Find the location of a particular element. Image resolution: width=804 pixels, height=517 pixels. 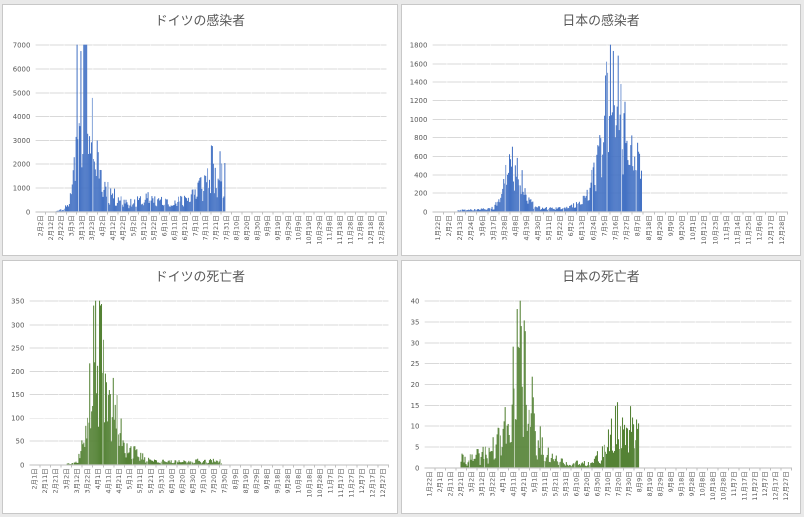

y-tick-label: 0 is located at coordinates (417, 468).